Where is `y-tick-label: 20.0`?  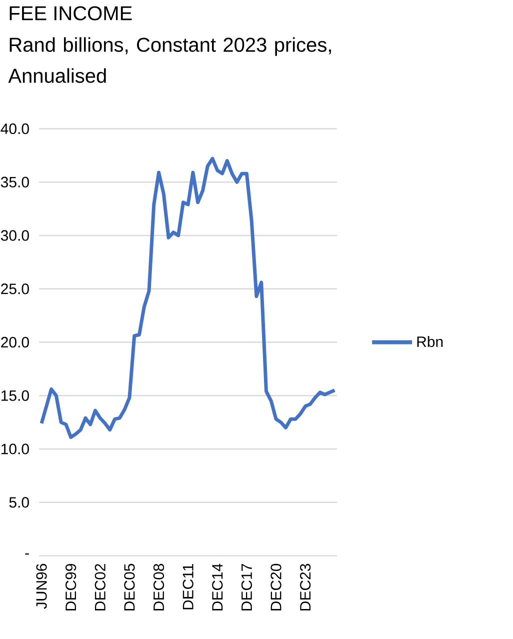 y-tick-label: 20.0 is located at coordinates (15, 342).